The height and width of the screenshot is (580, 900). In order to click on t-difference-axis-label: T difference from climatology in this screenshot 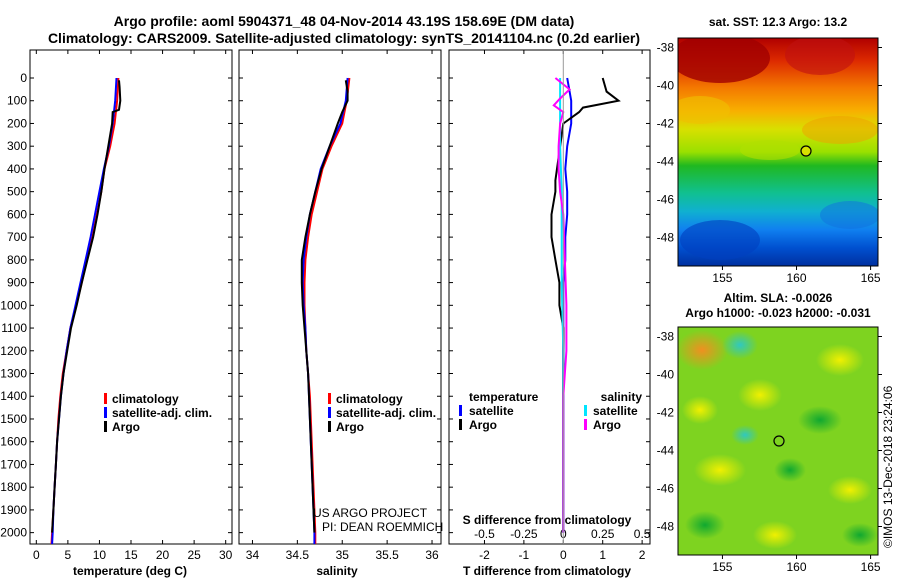, I will do `click(547, 571)`.